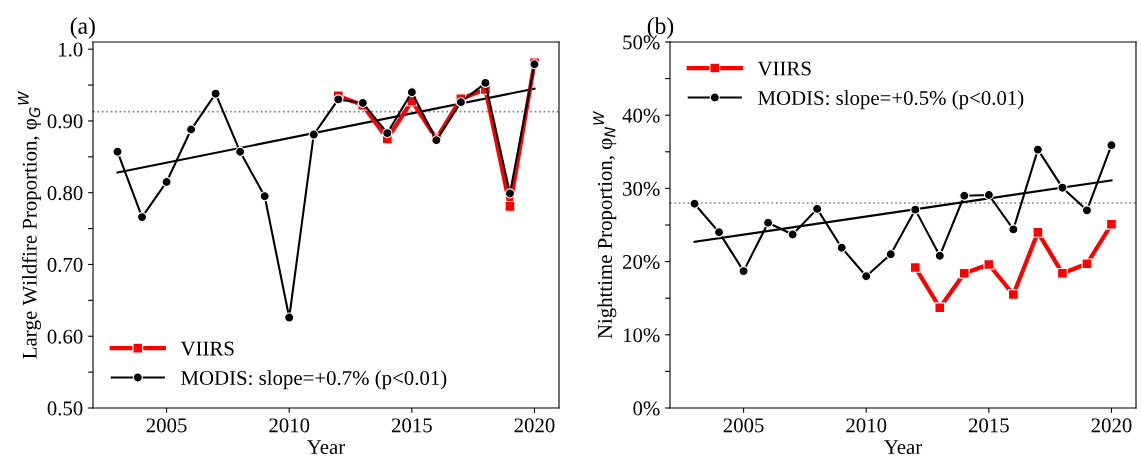 This screenshot has width=1141, height=466. Describe the element at coordinates (641, 335) in the screenshot. I see `y-tick-label: 10%` at that location.